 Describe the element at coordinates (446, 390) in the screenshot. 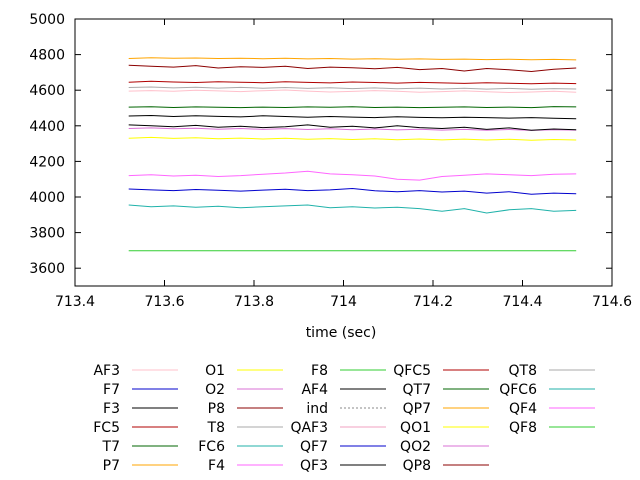

I see `legend-entry-qt7: QT7` at that location.